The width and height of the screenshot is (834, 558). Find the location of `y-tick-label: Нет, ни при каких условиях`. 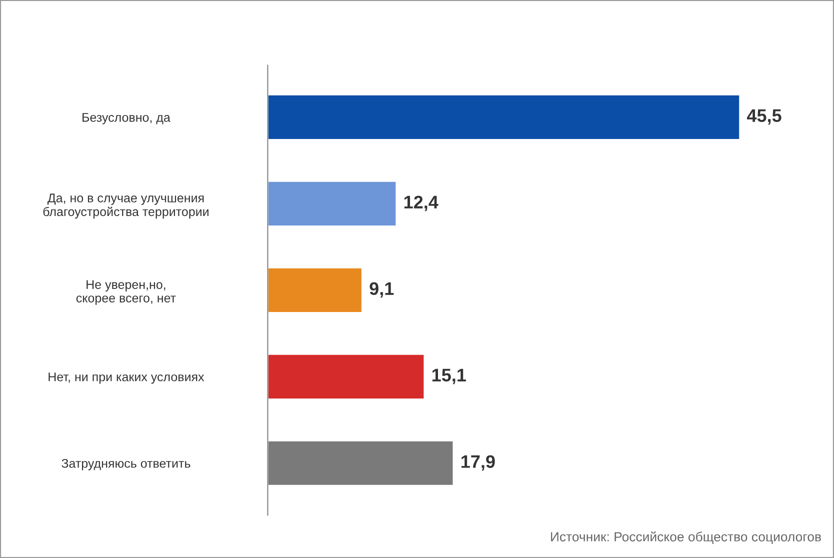

y-tick-label: Нет, ни при каких условиях is located at coordinates (126, 378).